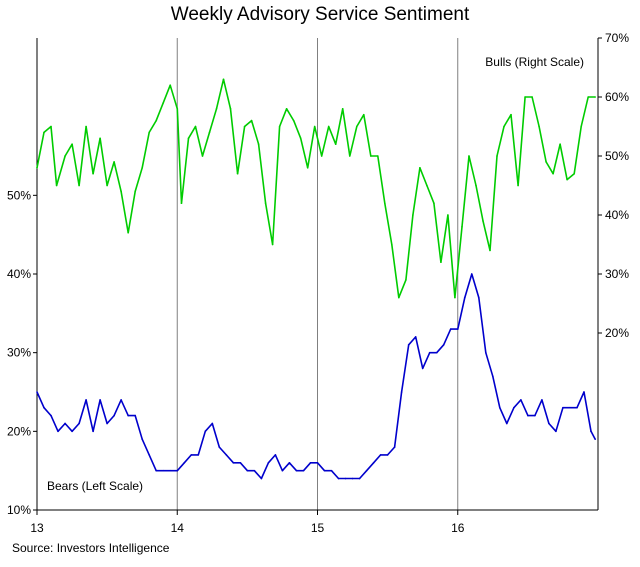 This screenshot has height=567, width=640. Describe the element at coordinates (19, 353) in the screenshot. I see `left-tick-label: 30%` at that location.